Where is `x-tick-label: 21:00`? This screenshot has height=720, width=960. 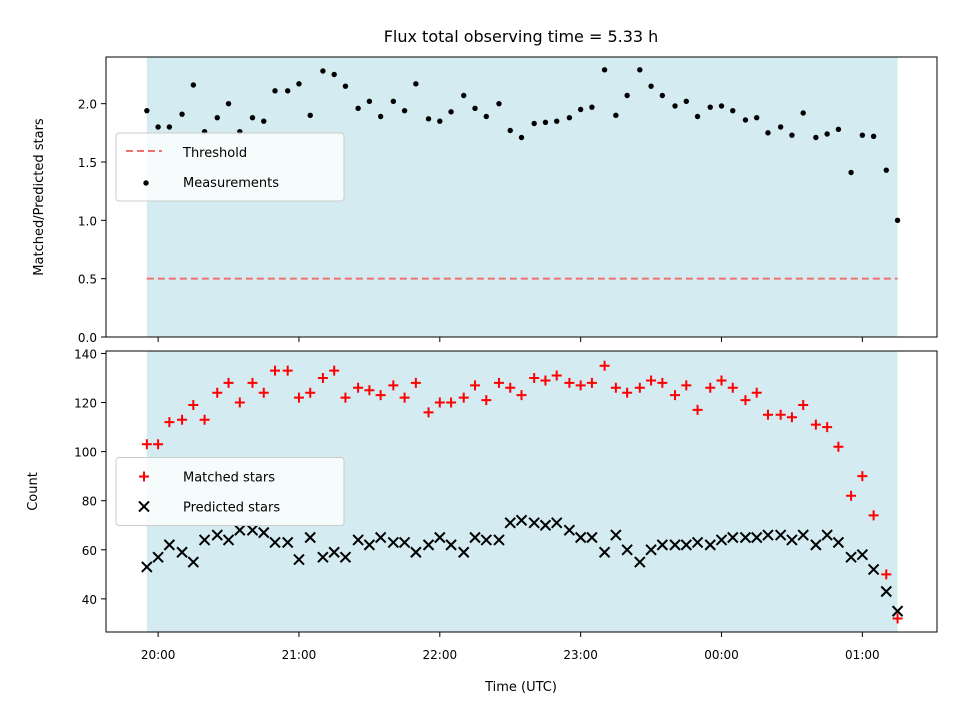
x-tick-label: 21:00 is located at coordinates (299, 655).